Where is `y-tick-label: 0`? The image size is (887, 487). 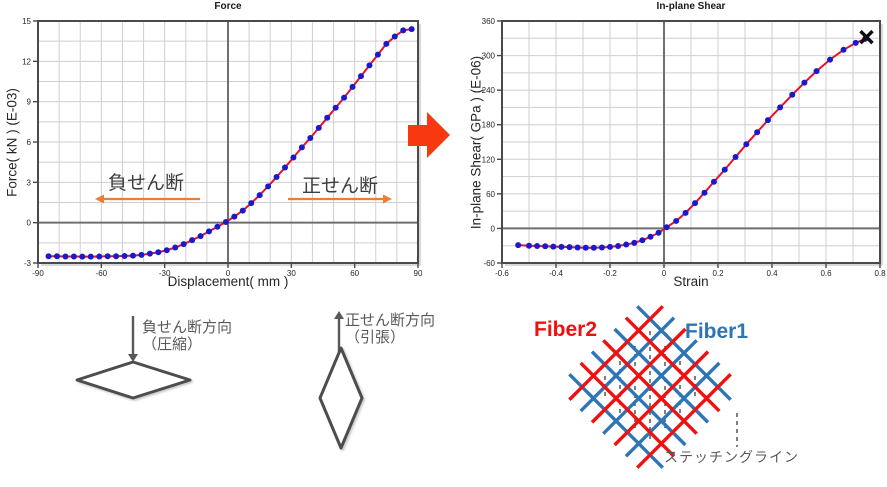 y-tick-label: 0 is located at coordinates (493, 228).